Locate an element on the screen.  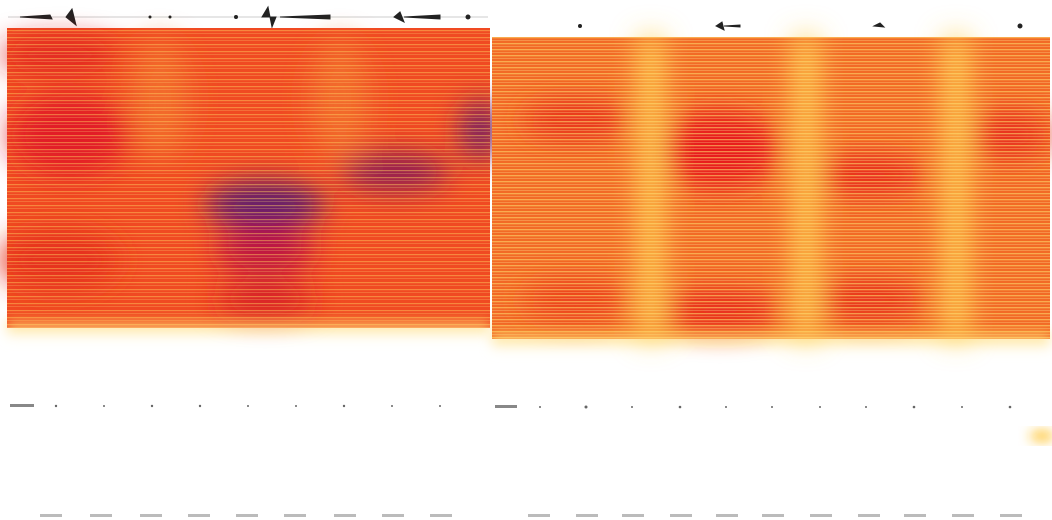
waveform is located at coordinates (515, 18).